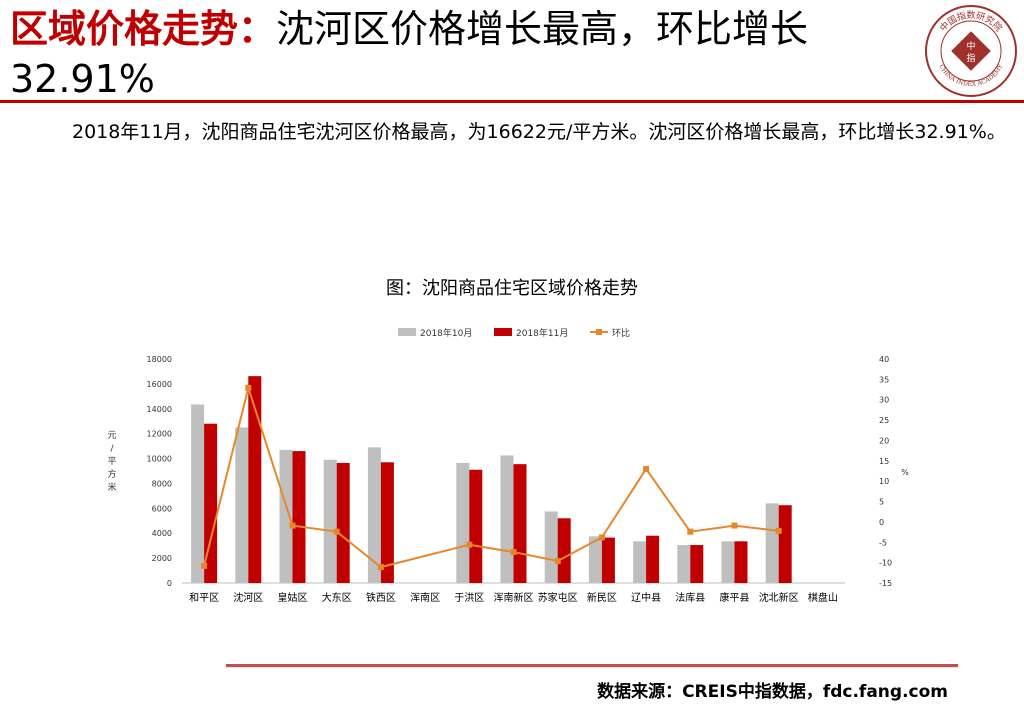 The width and height of the screenshot is (1024, 709). Describe the element at coordinates (111, 487) in the screenshot. I see `y-left-axis-label: 米` at that location.